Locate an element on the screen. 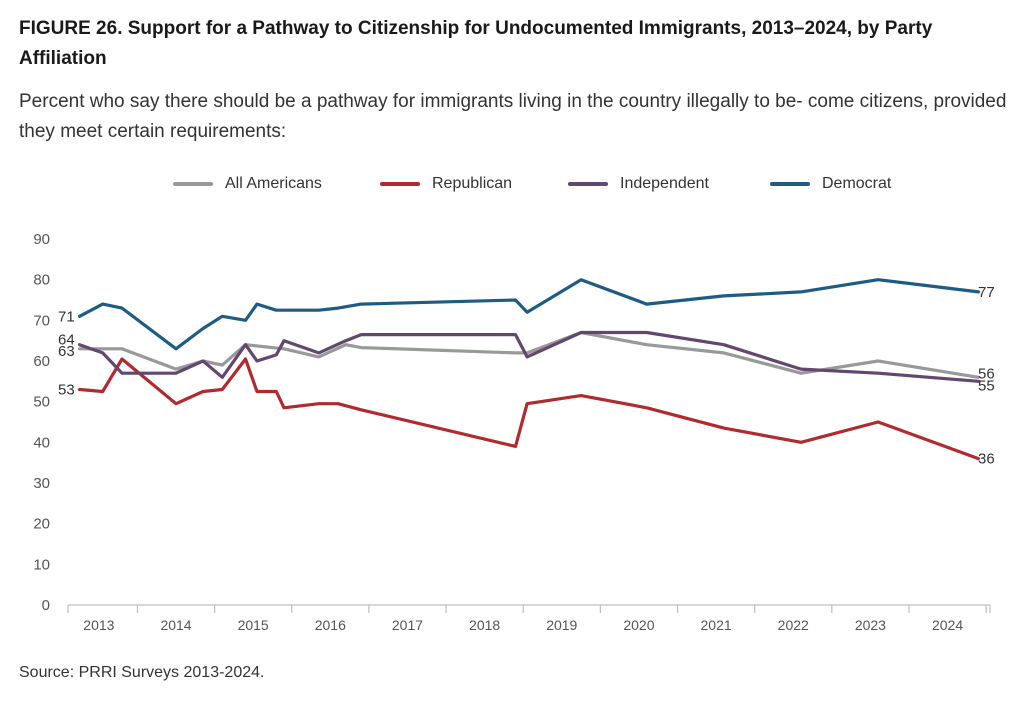 This screenshot has width=1024, height=701. y-tick-label-10: 10 is located at coordinates (41, 564).